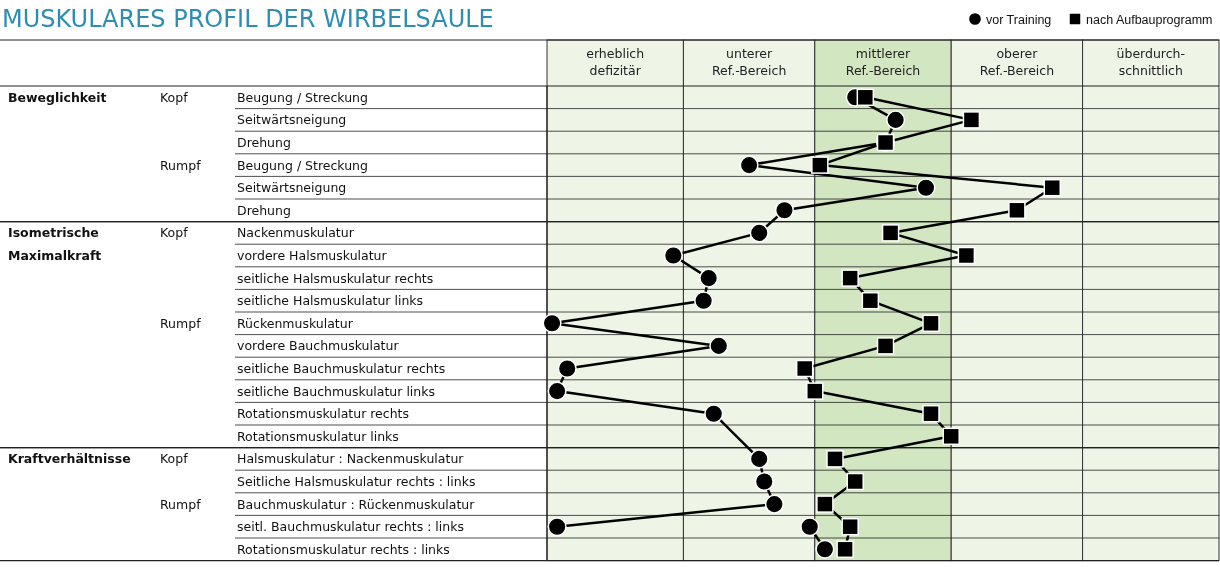  Describe the element at coordinates (296, 233) in the screenshot. I see `y-tick-label: Nackenmuskulatur` at that location.